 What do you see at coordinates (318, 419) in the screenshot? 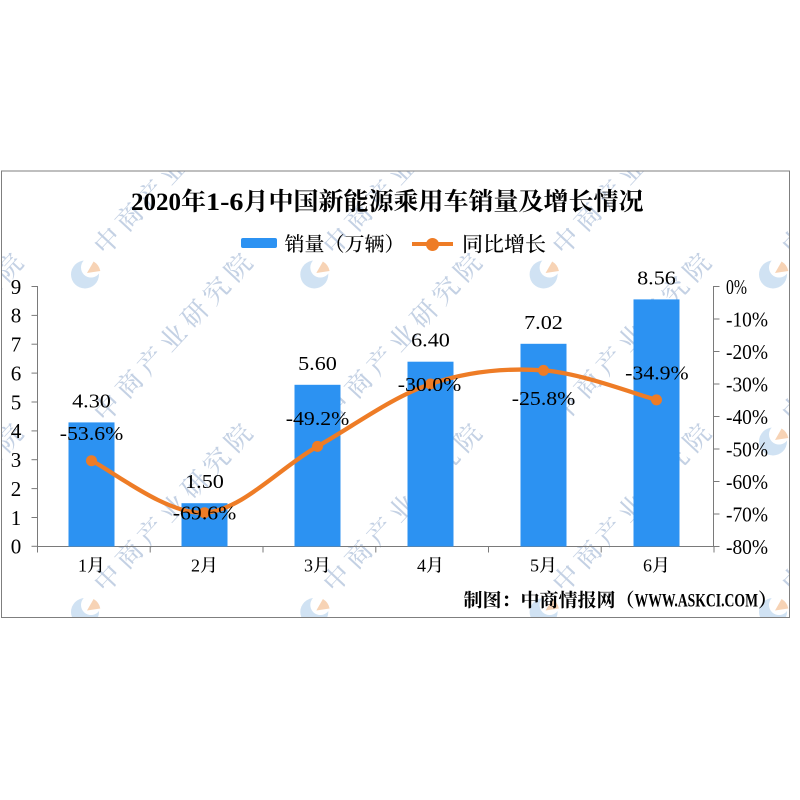
I see `svg-text: -49.2%` at bounding box center [318, 419].